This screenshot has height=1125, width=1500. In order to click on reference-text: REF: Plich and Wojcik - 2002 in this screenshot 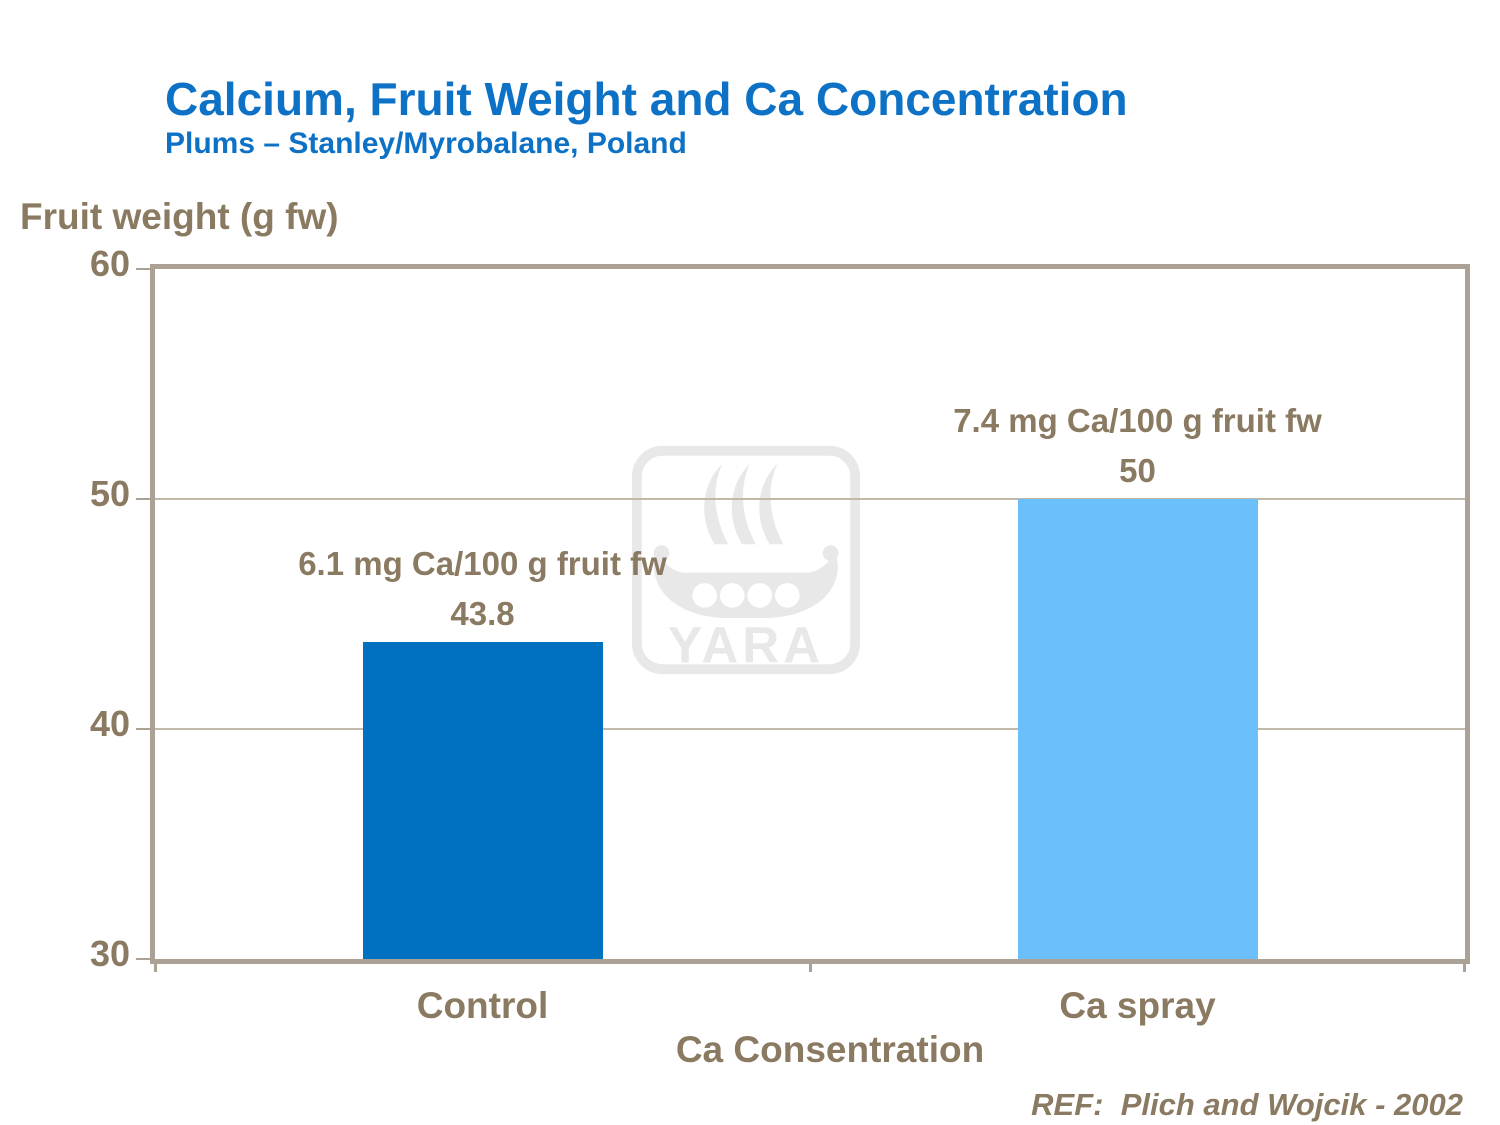, I will do `click(1247, 1104)`.